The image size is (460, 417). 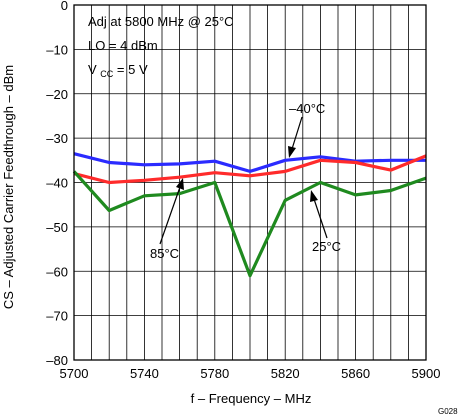 I want to click on callout-label-85: 85°C, so click(x=164, y=253).